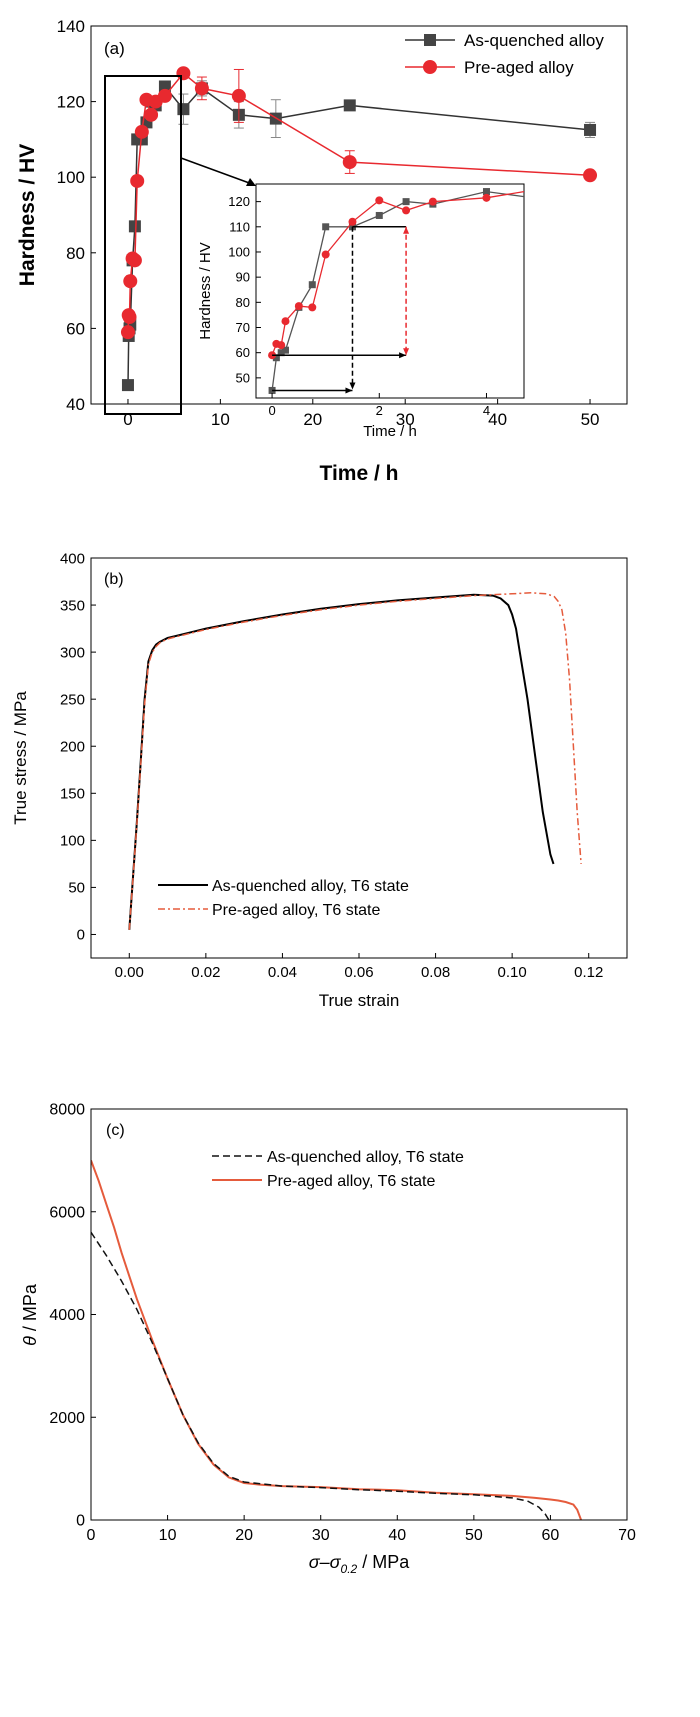 The width and height of the screenshot is (700, 1717). Describe the element at coordinates (390, 431) in the screenshot. I see `inset-x-axis-label: Time / h` at that location.